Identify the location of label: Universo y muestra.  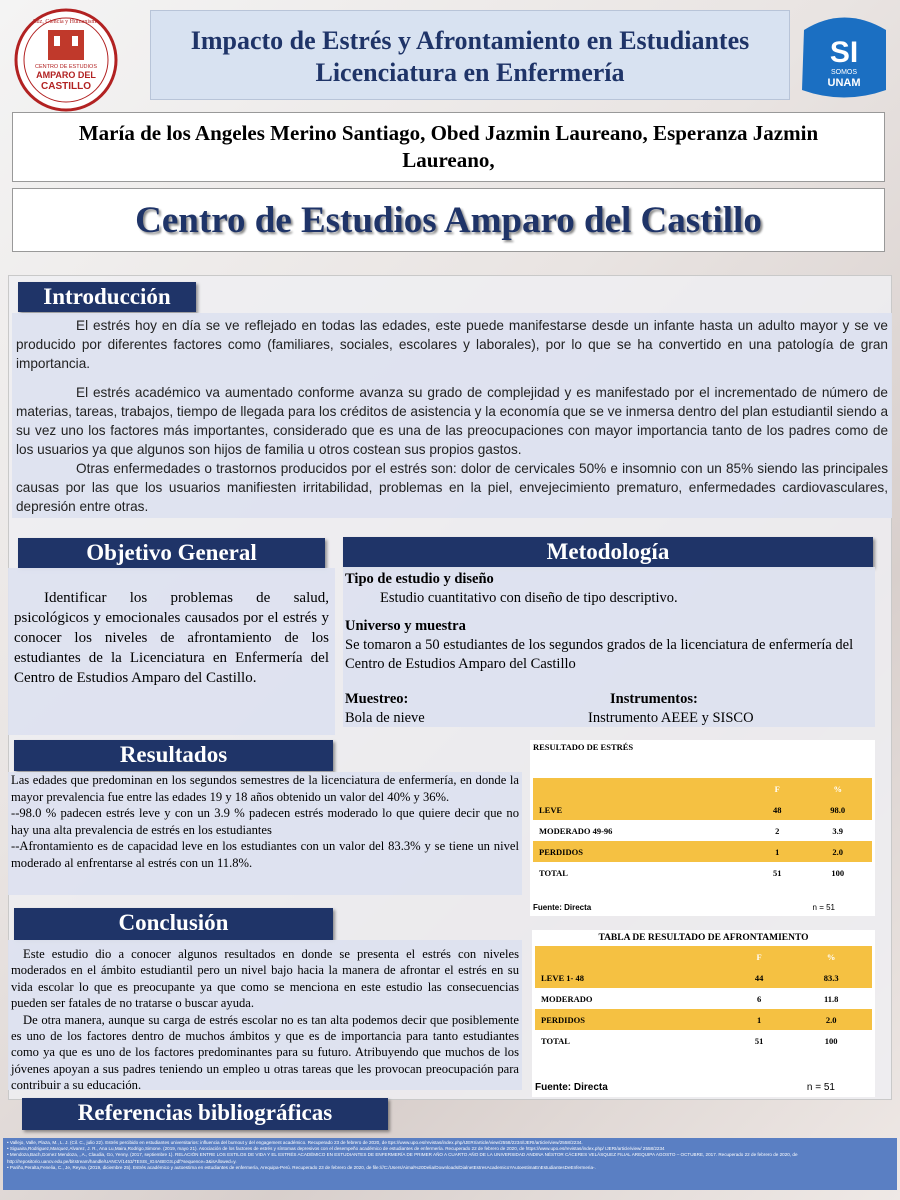
(405, 626).